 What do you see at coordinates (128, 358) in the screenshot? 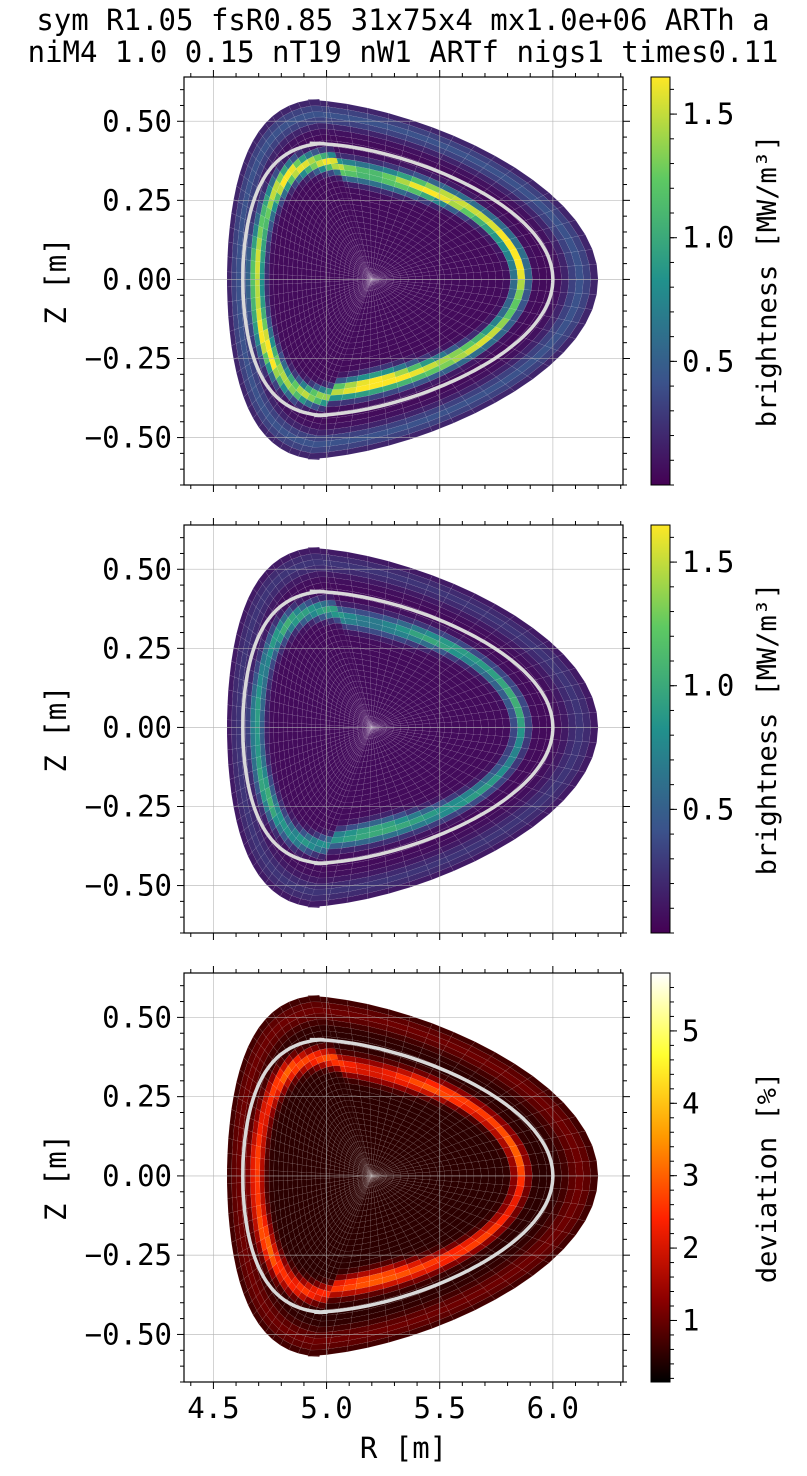
I see `y-tick-label: −0.25` at bounding box center [128, 358].